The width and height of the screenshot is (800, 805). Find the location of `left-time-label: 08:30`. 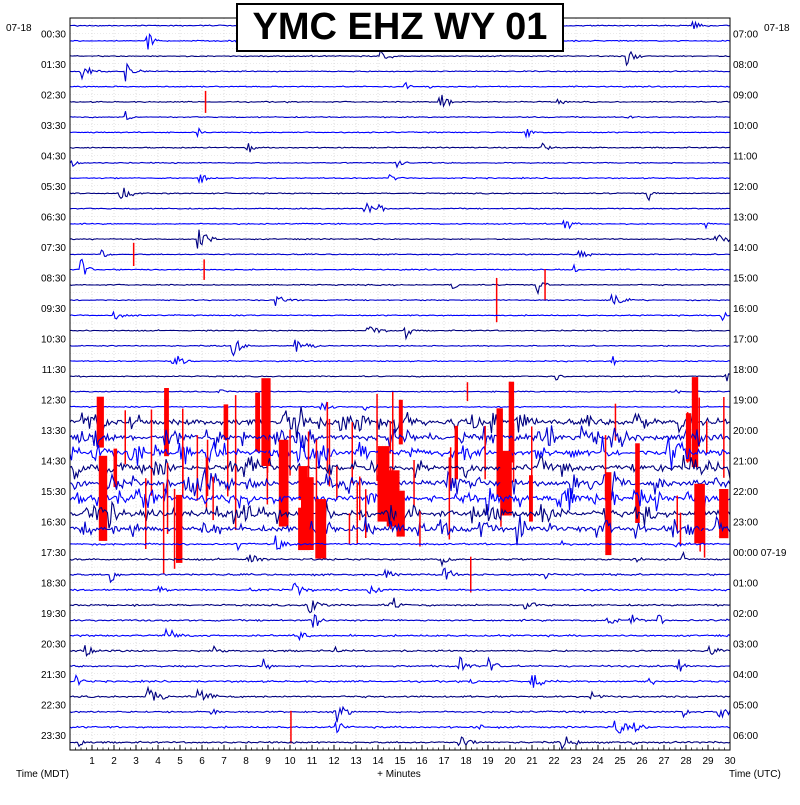

left-time-label: 08:30 is located at coordinates (53, 278).